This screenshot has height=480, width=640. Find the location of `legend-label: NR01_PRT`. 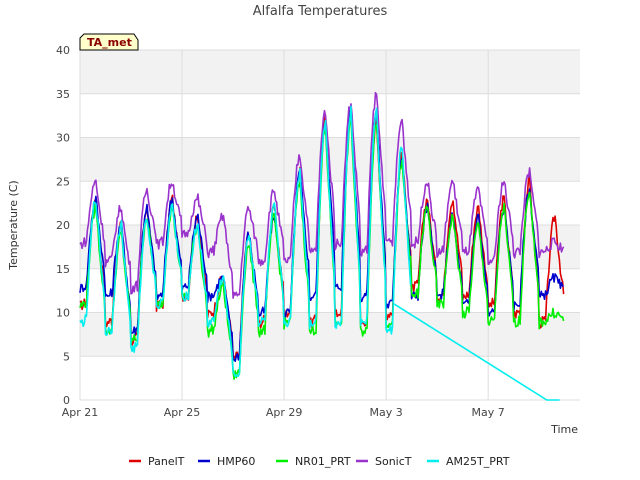

legend-label: NR01_PRT is located at coordinates (323, 461).